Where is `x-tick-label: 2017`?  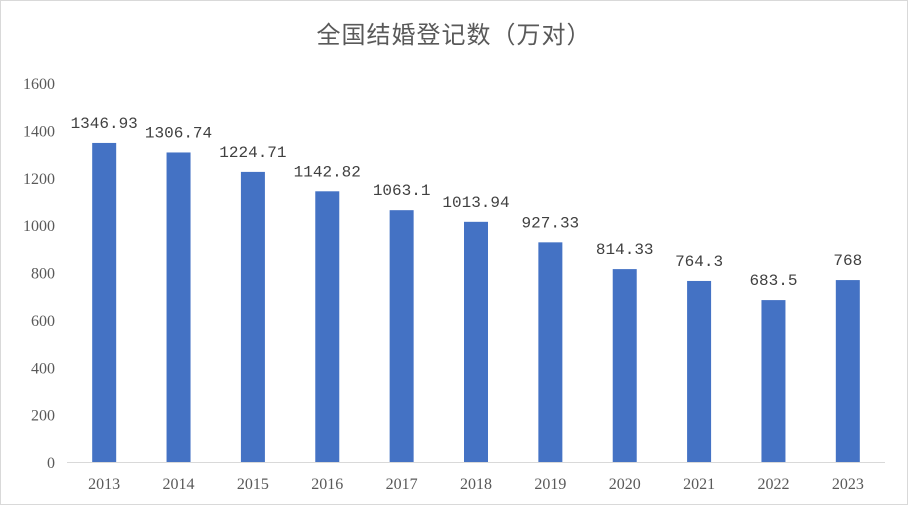
x-tick-label: 2017 is located at coordinates (402, 484).